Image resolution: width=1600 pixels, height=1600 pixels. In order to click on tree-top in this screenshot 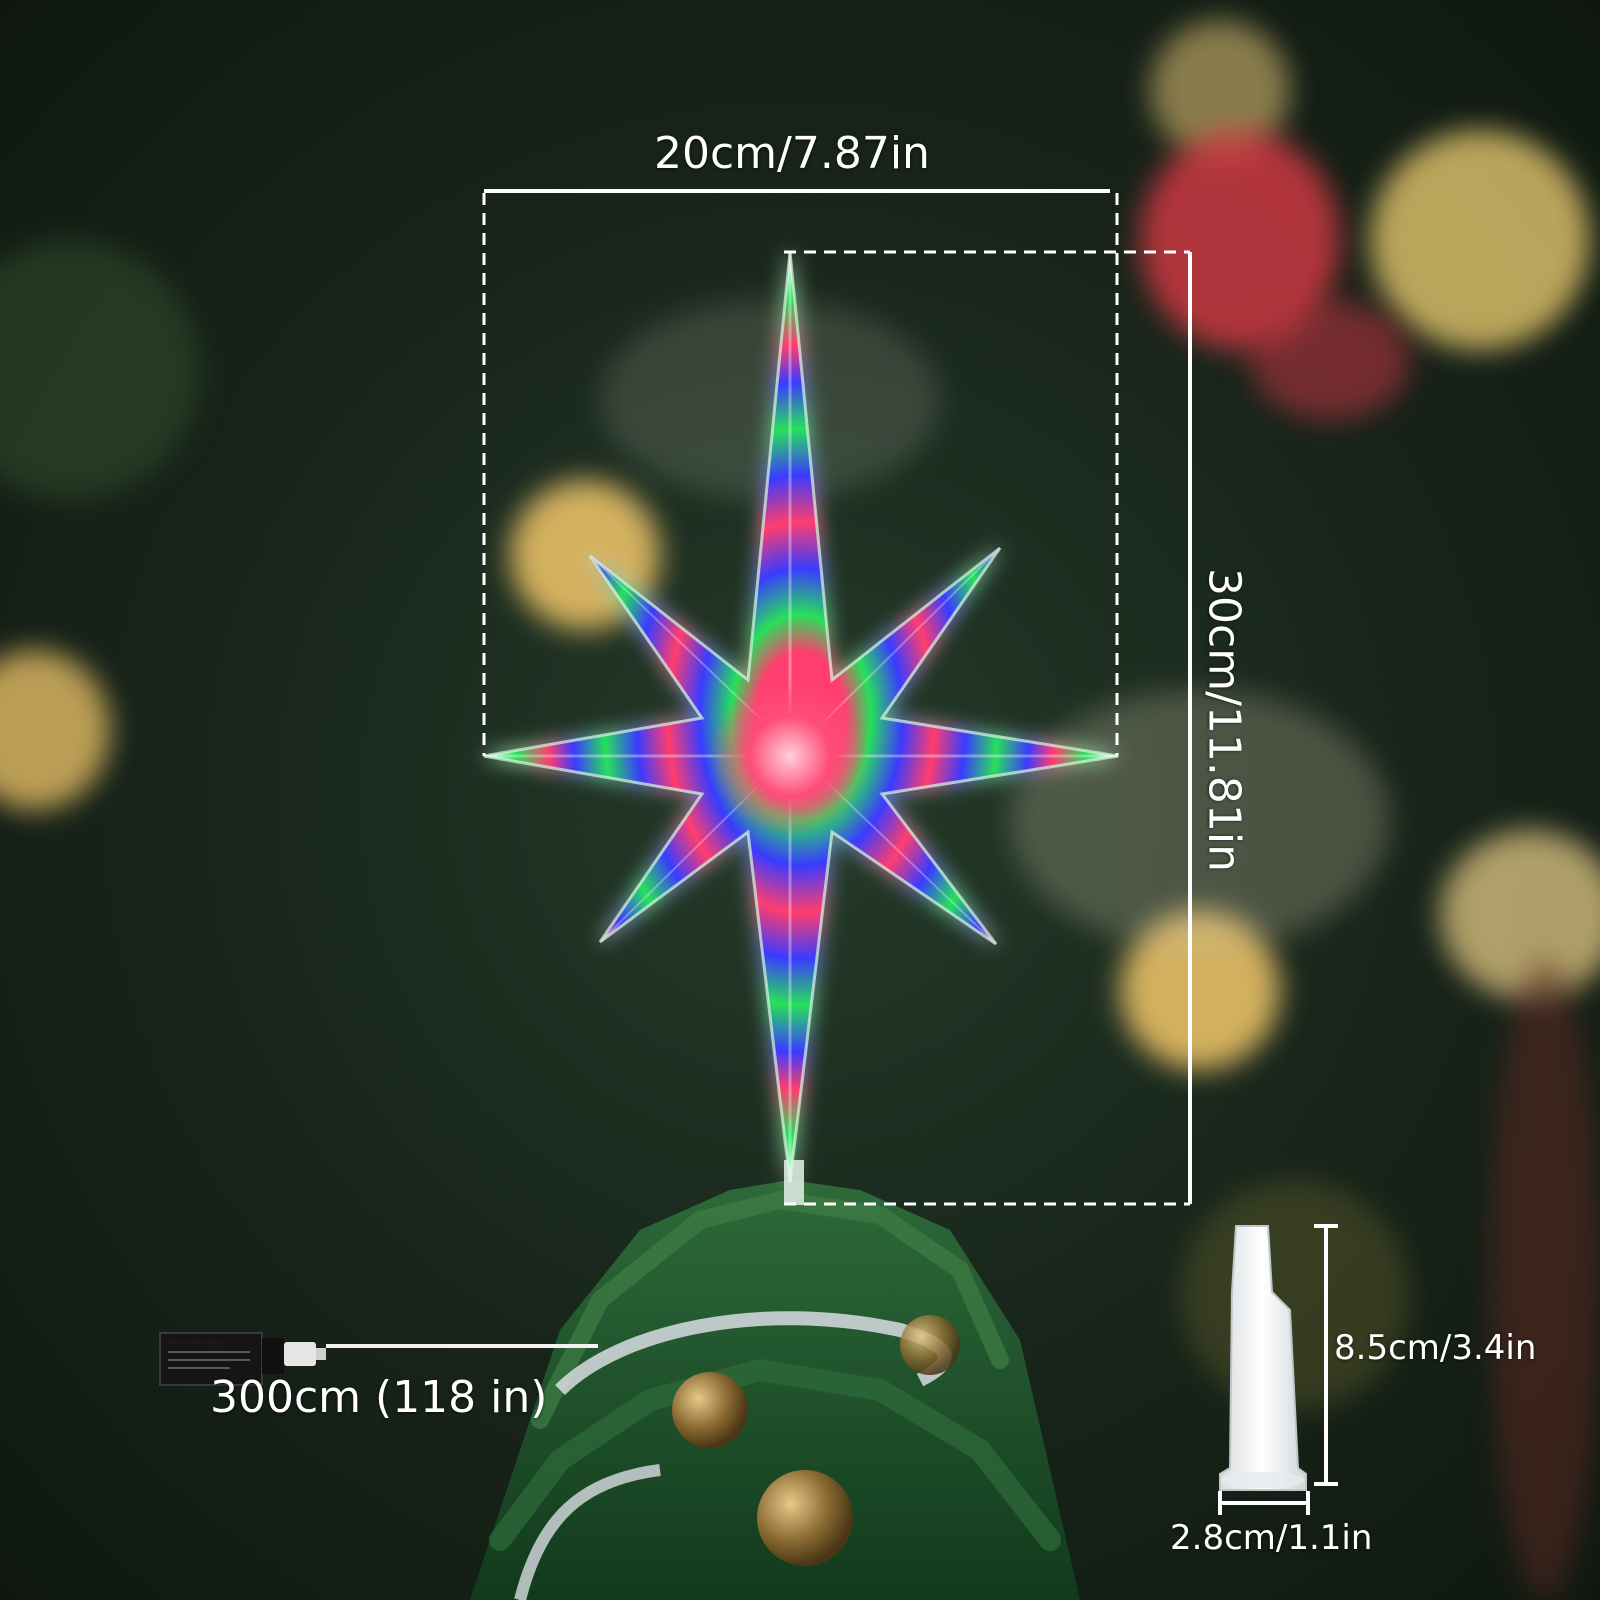, I will do `click(775, 1390)`.